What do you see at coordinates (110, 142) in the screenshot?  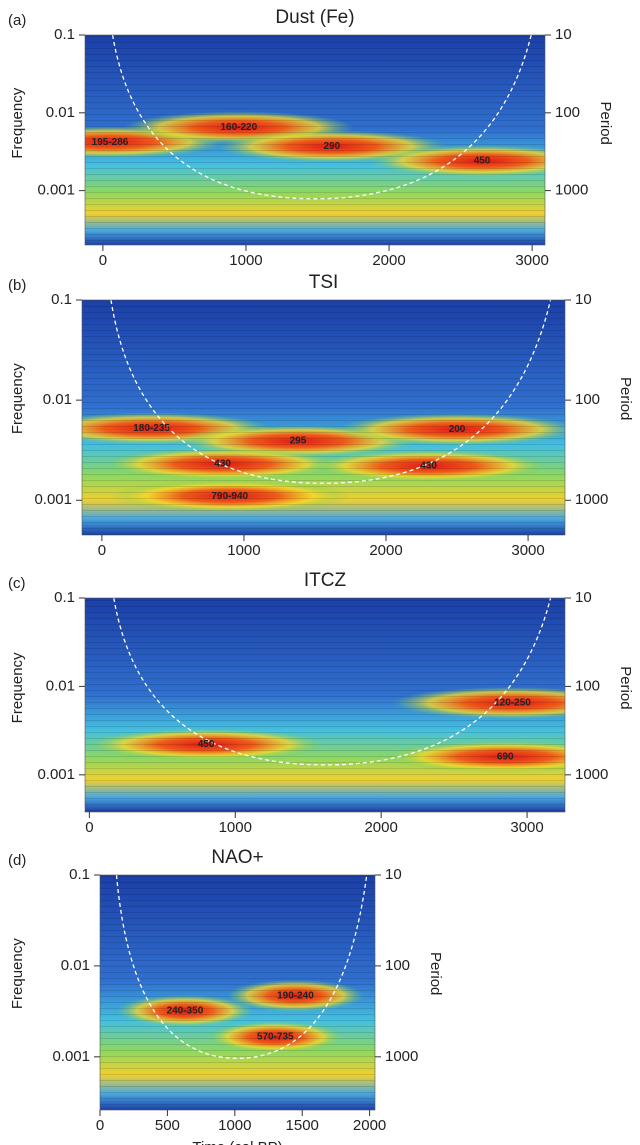 I see `annotation: 195-286` at bounding box center [110, 142].